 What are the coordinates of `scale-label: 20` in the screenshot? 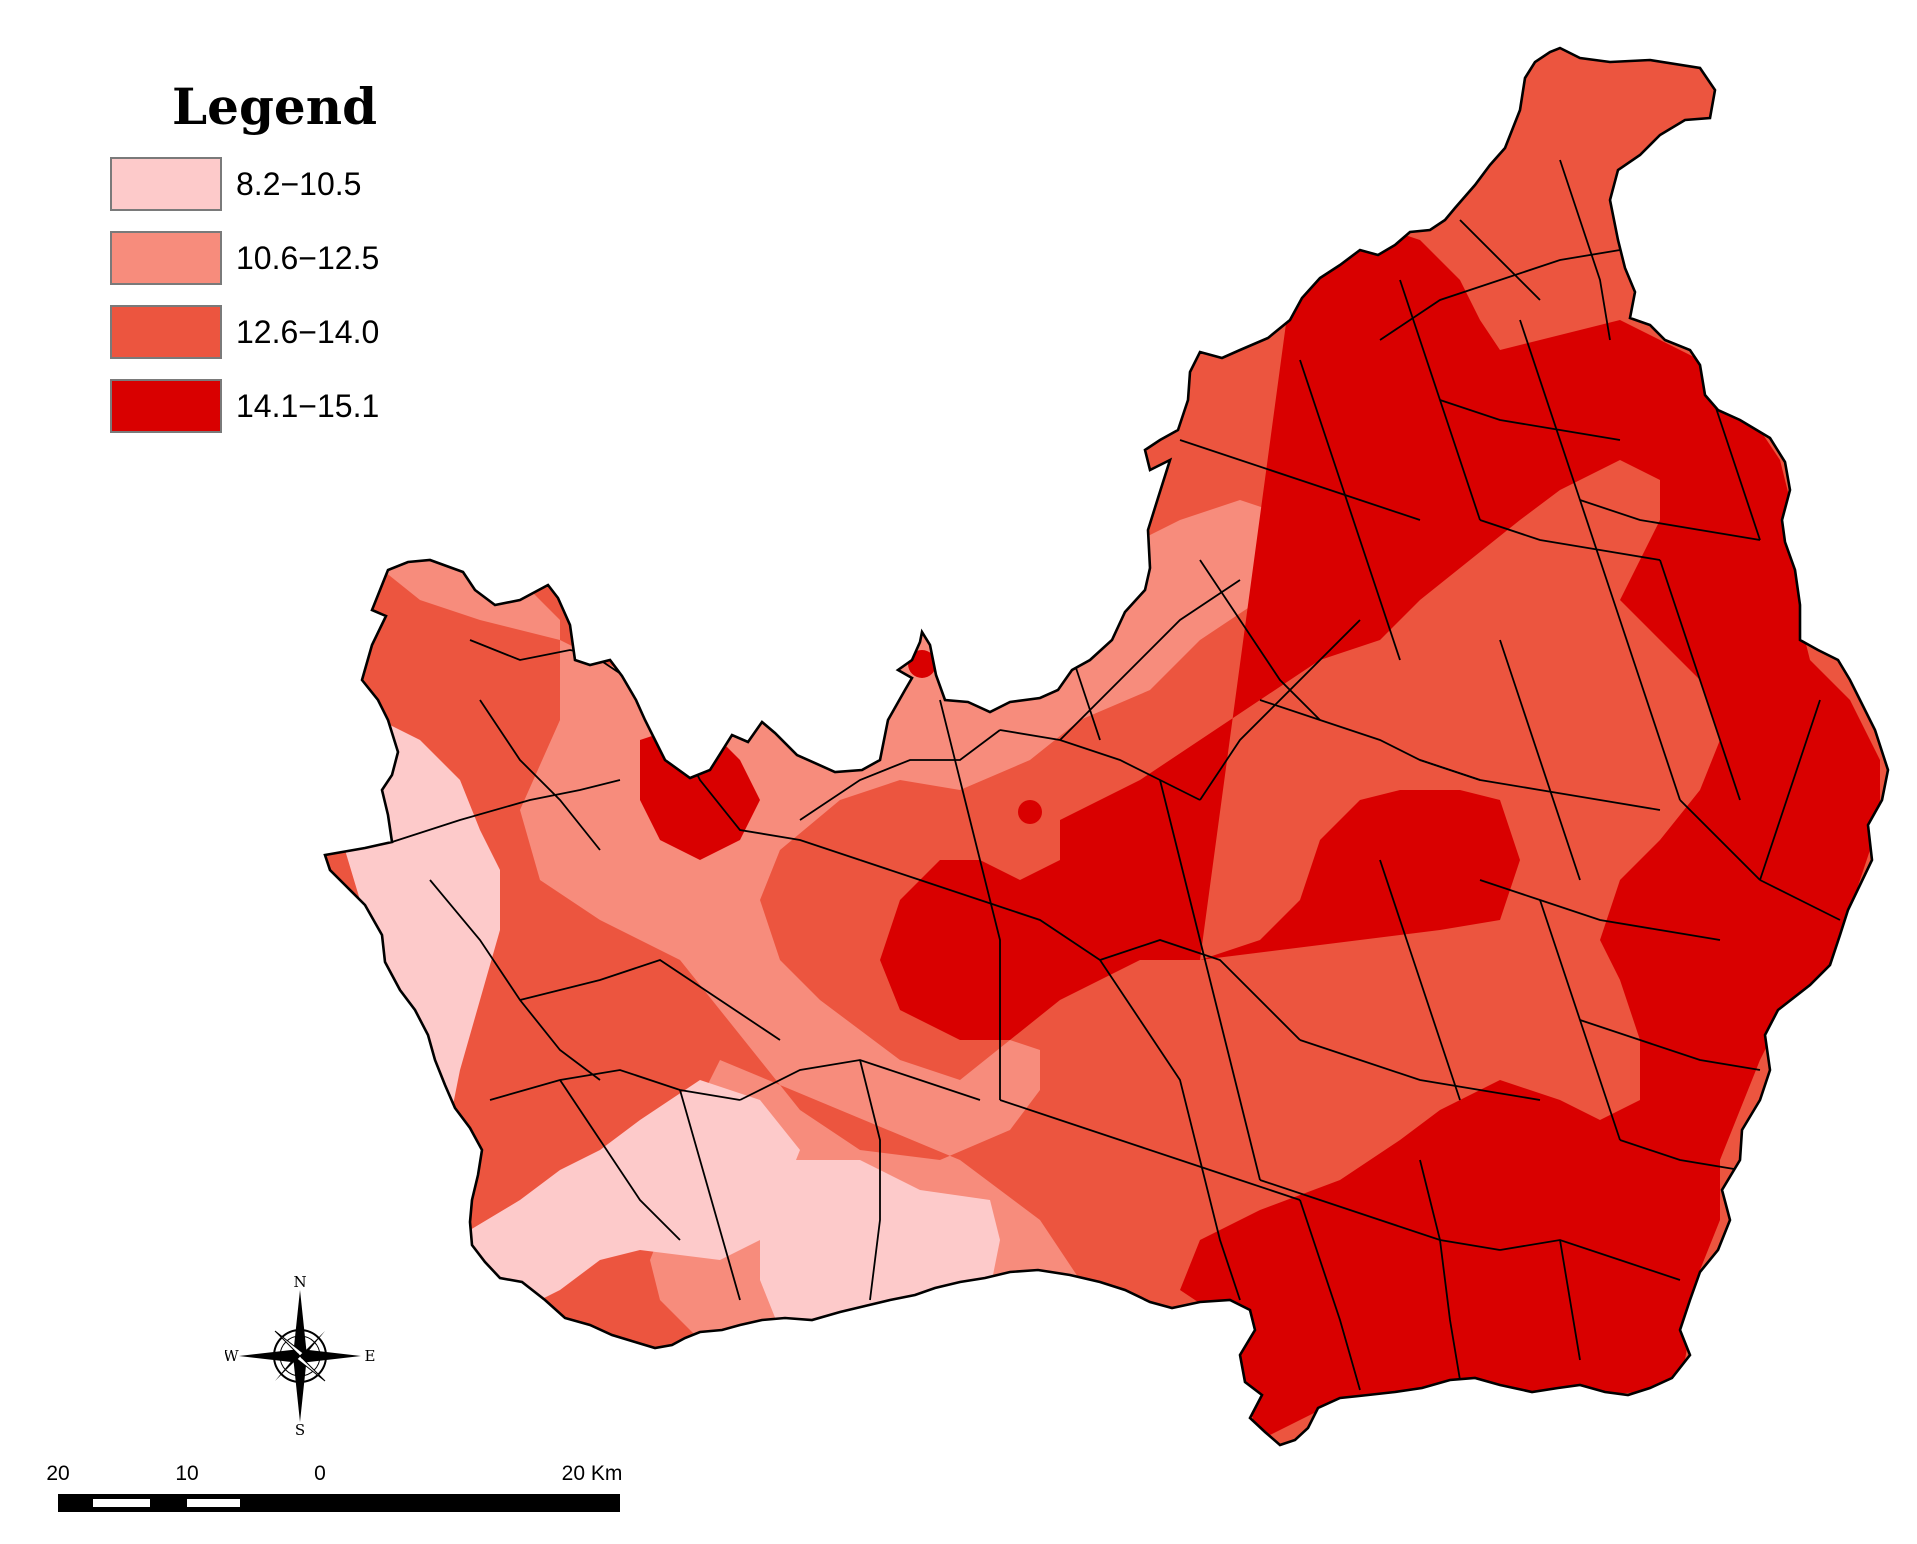 It's located at (57, 1473).